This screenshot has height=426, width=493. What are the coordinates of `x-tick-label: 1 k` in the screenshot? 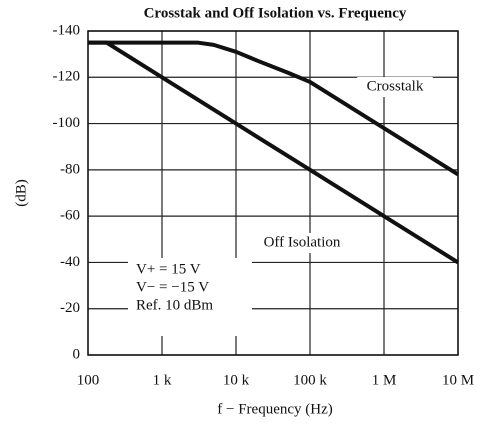 It's located at (162, 380).